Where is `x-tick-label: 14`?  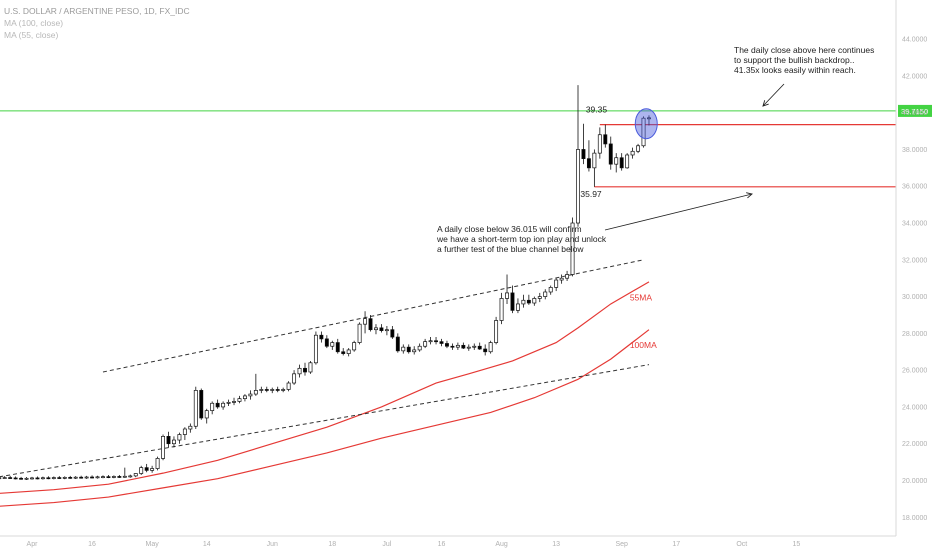 x-tick-label: 14 is located at coordinates (207, 544).